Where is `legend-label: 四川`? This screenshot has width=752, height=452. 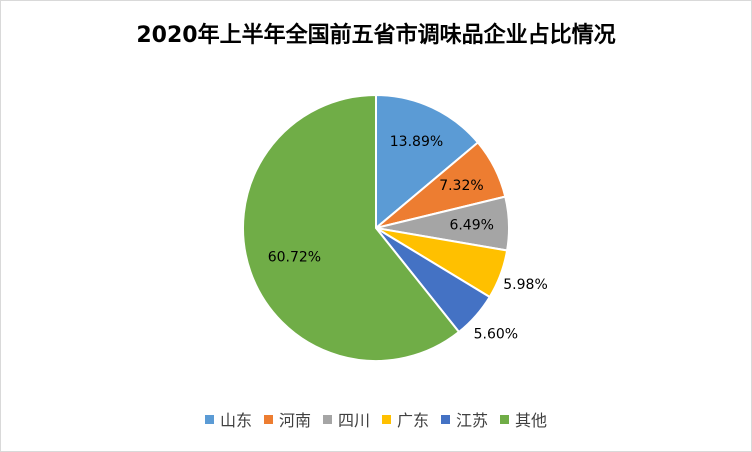
legend-label: 四川 is located at coordinates (353, 420).